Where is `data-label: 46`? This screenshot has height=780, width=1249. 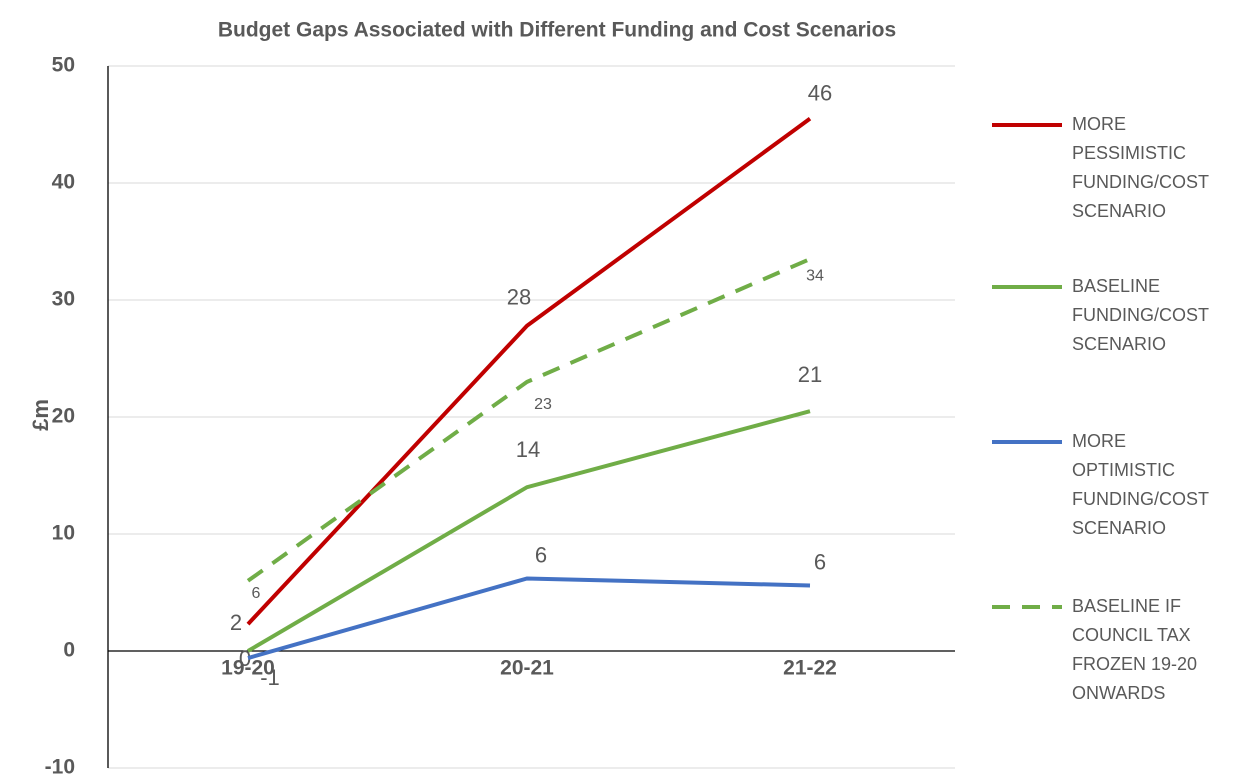 data-label: 46 is located at coordinates (820, 92).